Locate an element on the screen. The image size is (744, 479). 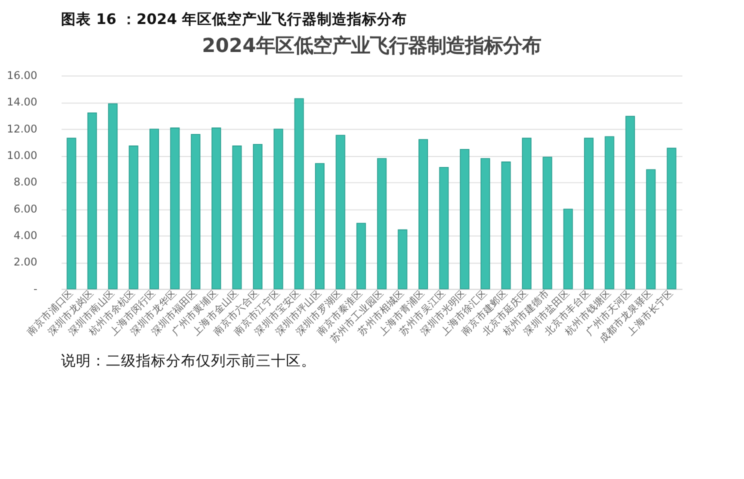
chart-title: 2024年区低空产业飞行器制造指标分布 is located at coordinates (371, 46).